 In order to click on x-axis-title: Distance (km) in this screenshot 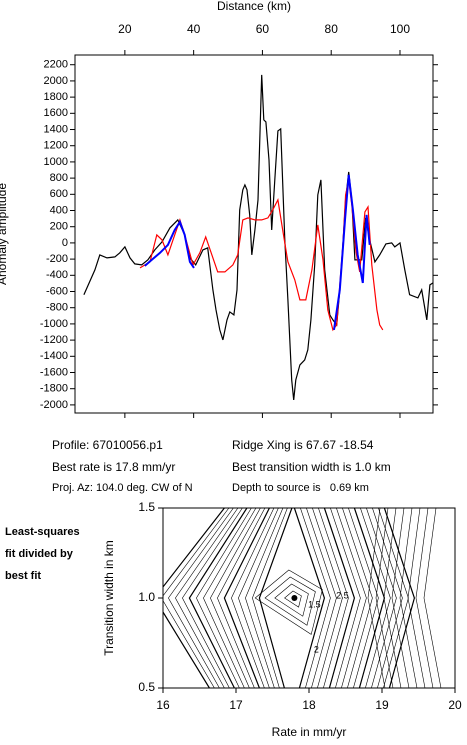, I will do `click(254, 6)`.